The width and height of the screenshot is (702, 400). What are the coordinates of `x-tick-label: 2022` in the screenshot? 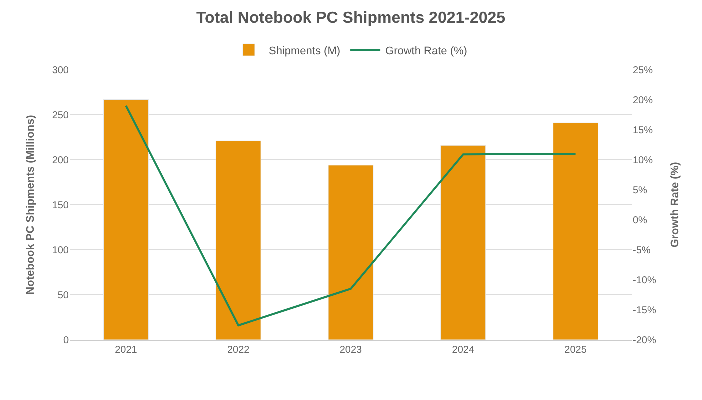 It's located at (238, 350).